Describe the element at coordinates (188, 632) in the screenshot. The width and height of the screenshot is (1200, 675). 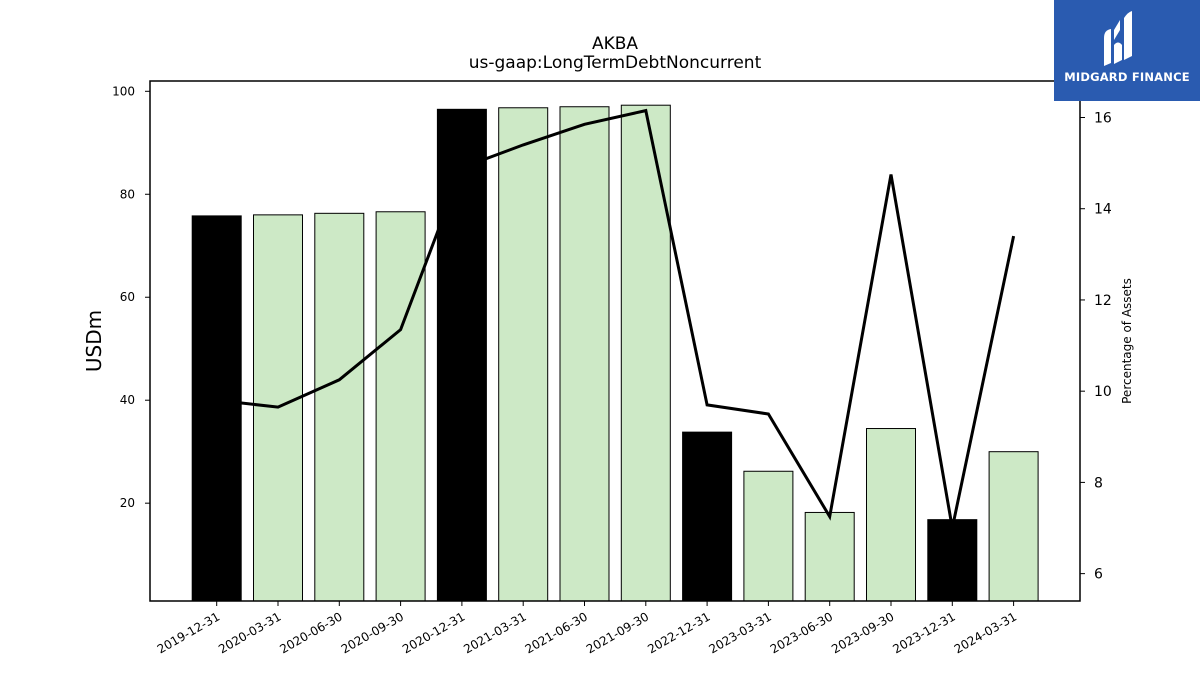
I see `x-tick-label: 2019-12-31` at that location.